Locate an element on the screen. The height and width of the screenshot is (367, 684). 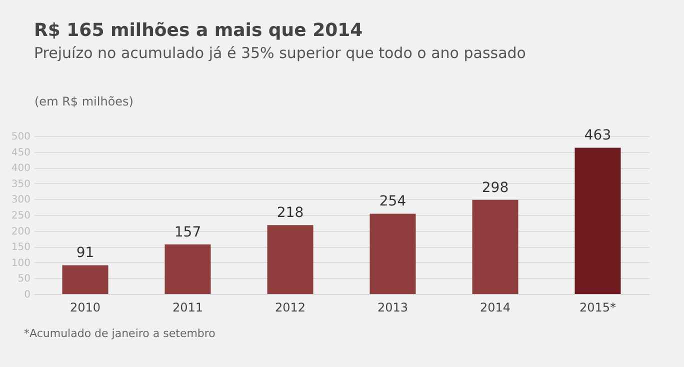
y-axis-title: (em R$ milhões) is located at coordinates (84, 101).